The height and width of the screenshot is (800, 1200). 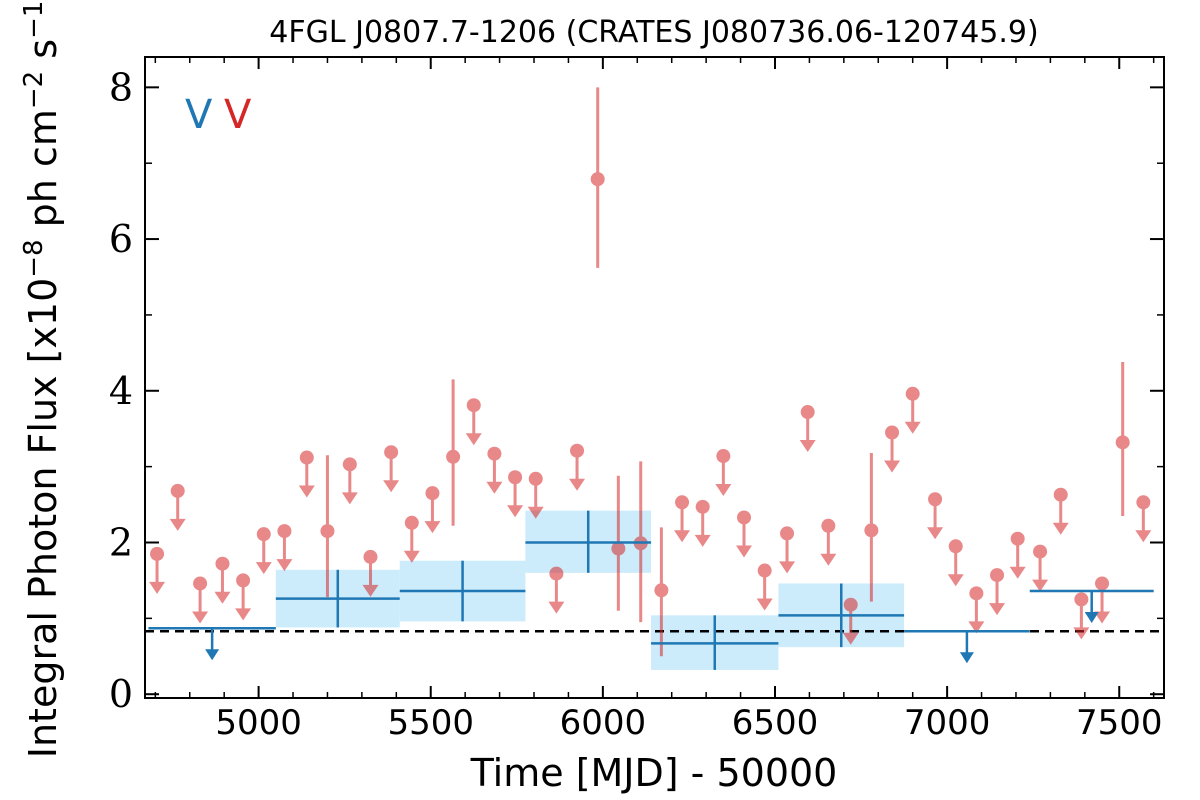 I want to click on y-axis-label: Integral Photon Flux [x10−8 ph cm−2 s−1], so click(x=42, y=379).